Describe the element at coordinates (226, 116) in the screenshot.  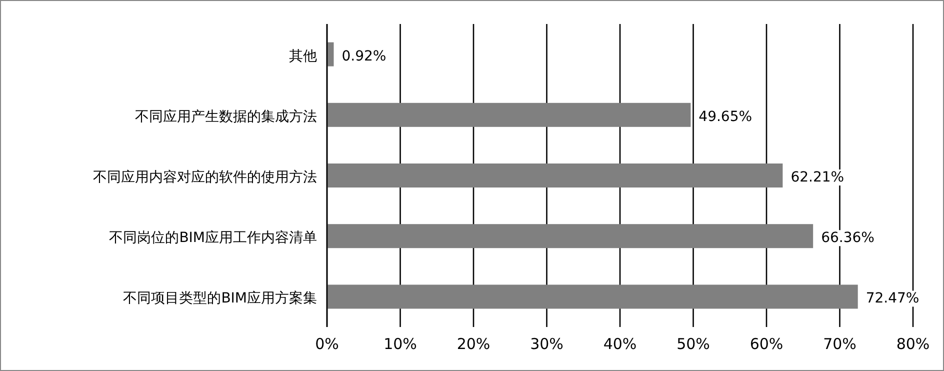
I see `y-tick-label: 不同应用产生数据的集成方法` at that location.